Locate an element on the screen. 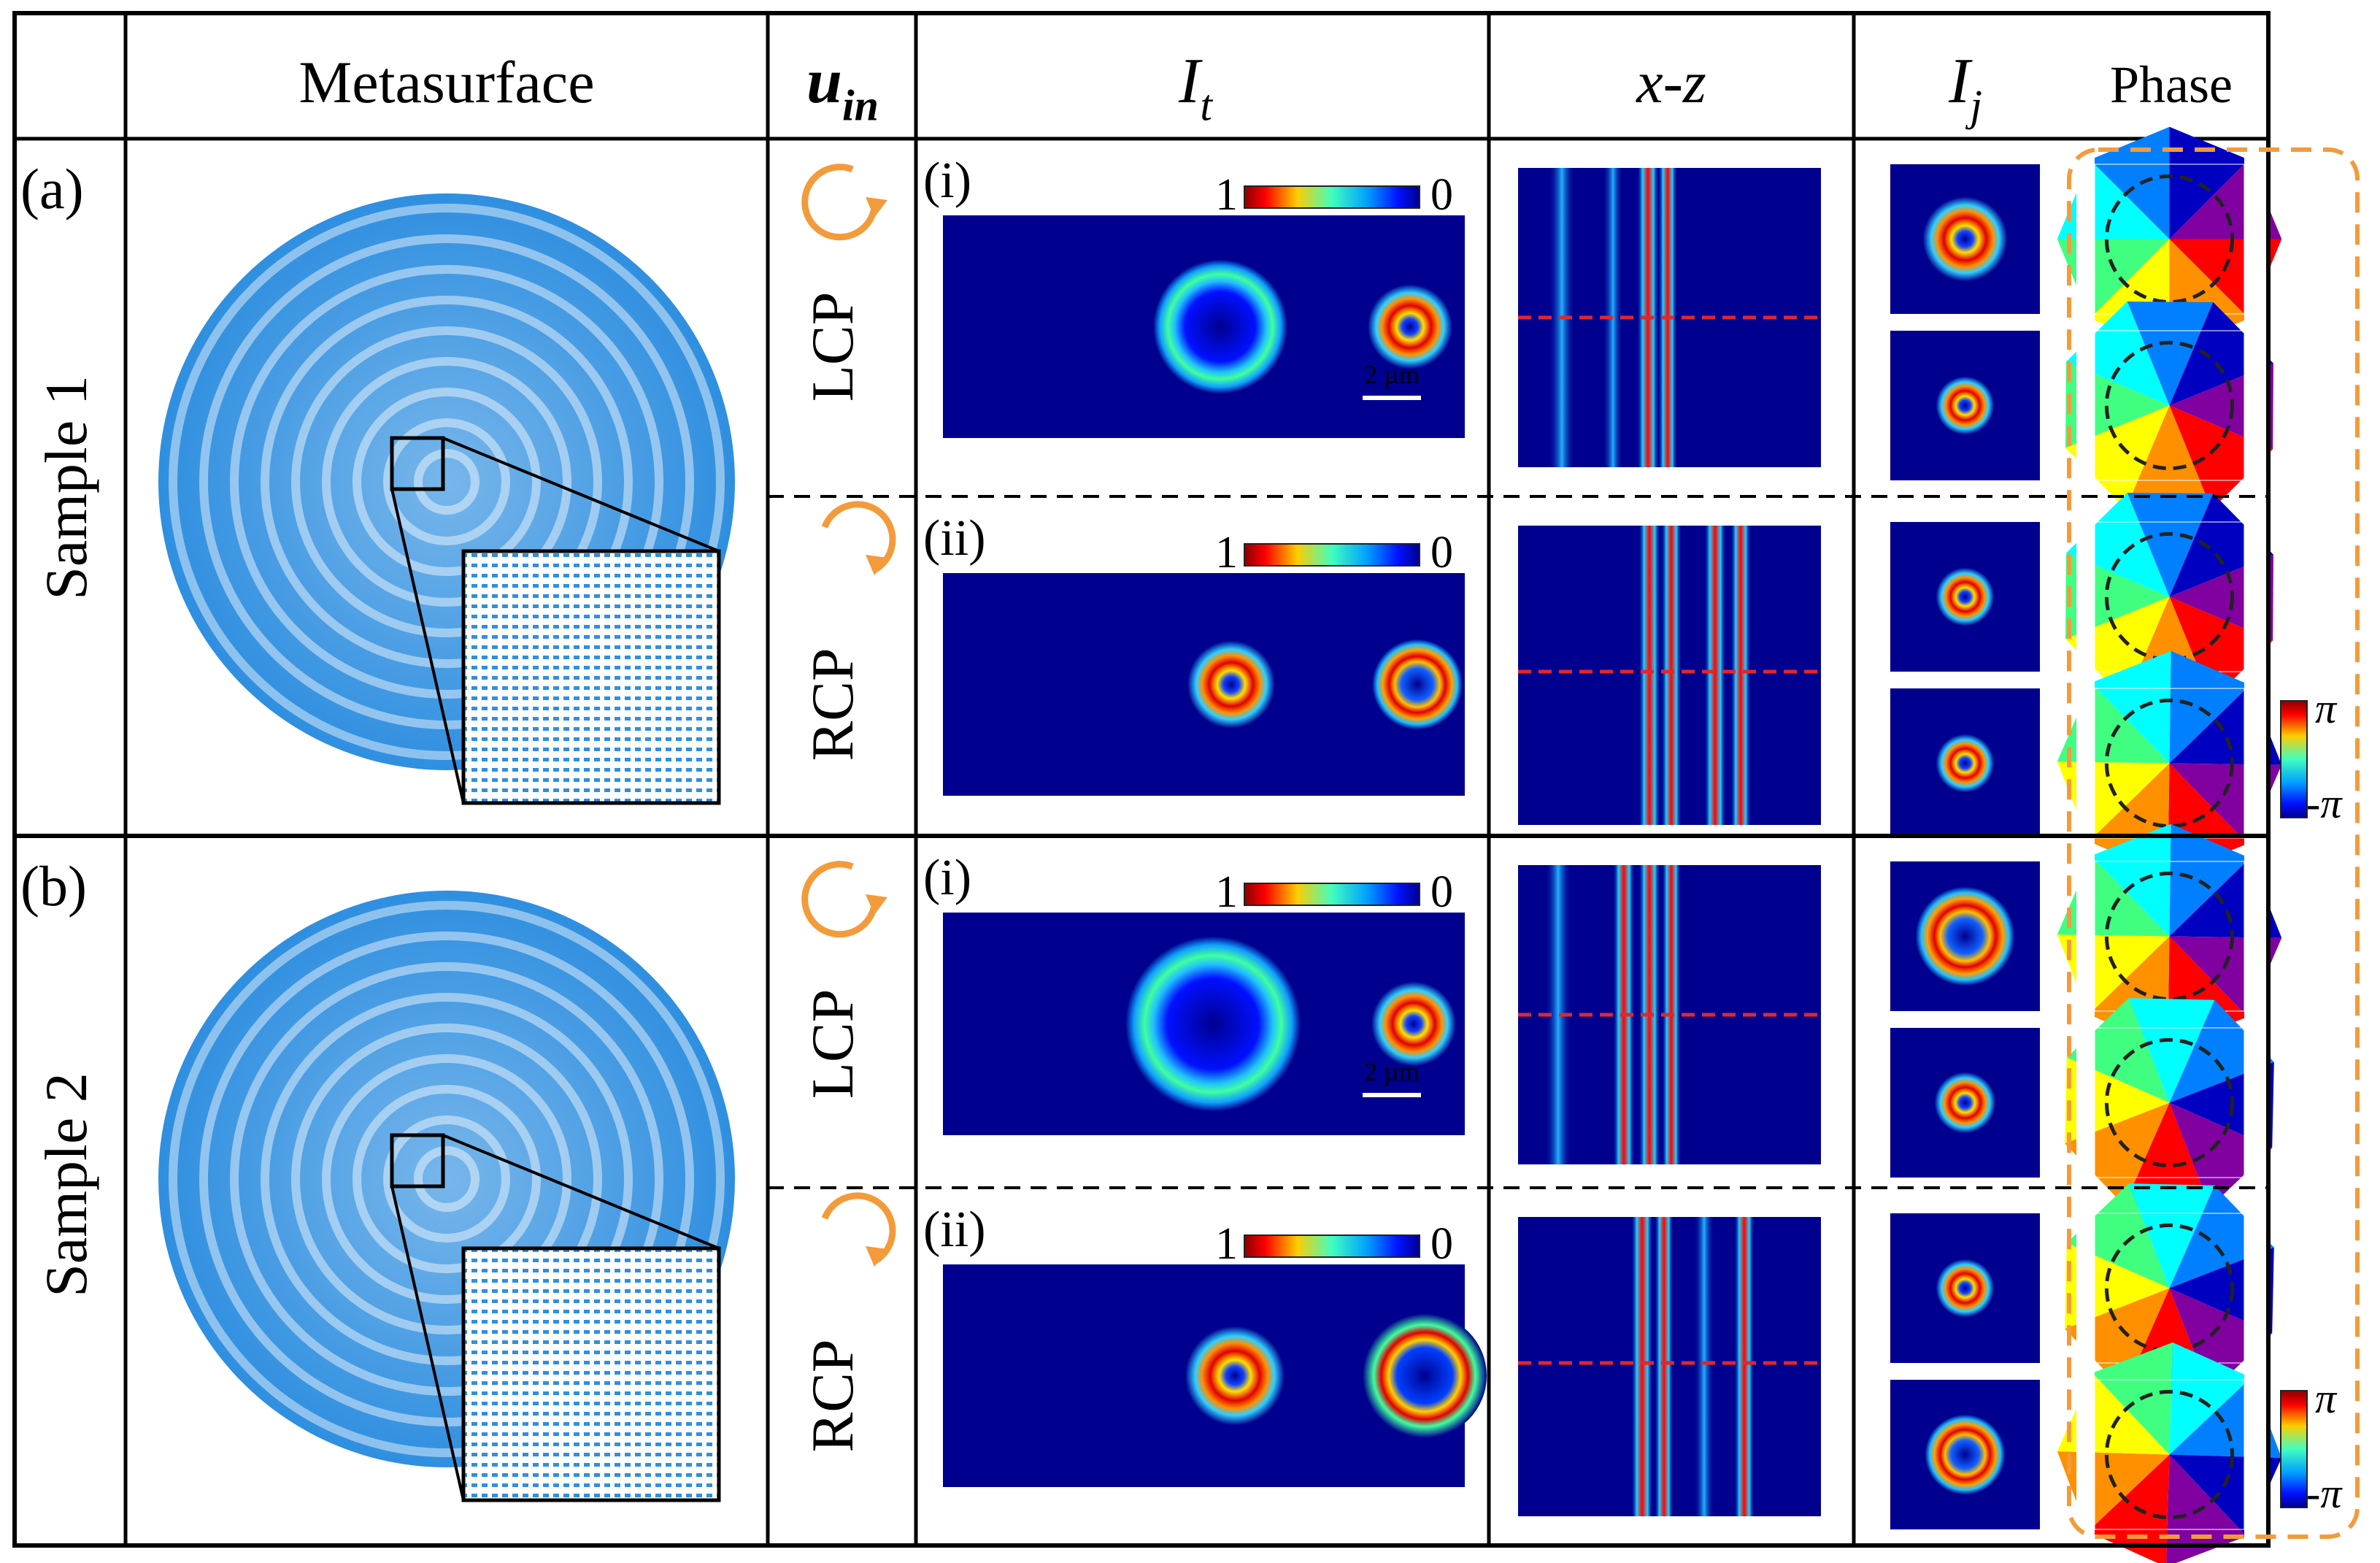 Image resolution: width=2380 pixels, height=1563 pixels. sample-label: Sample 2 is located at coordinates (66, 1184).